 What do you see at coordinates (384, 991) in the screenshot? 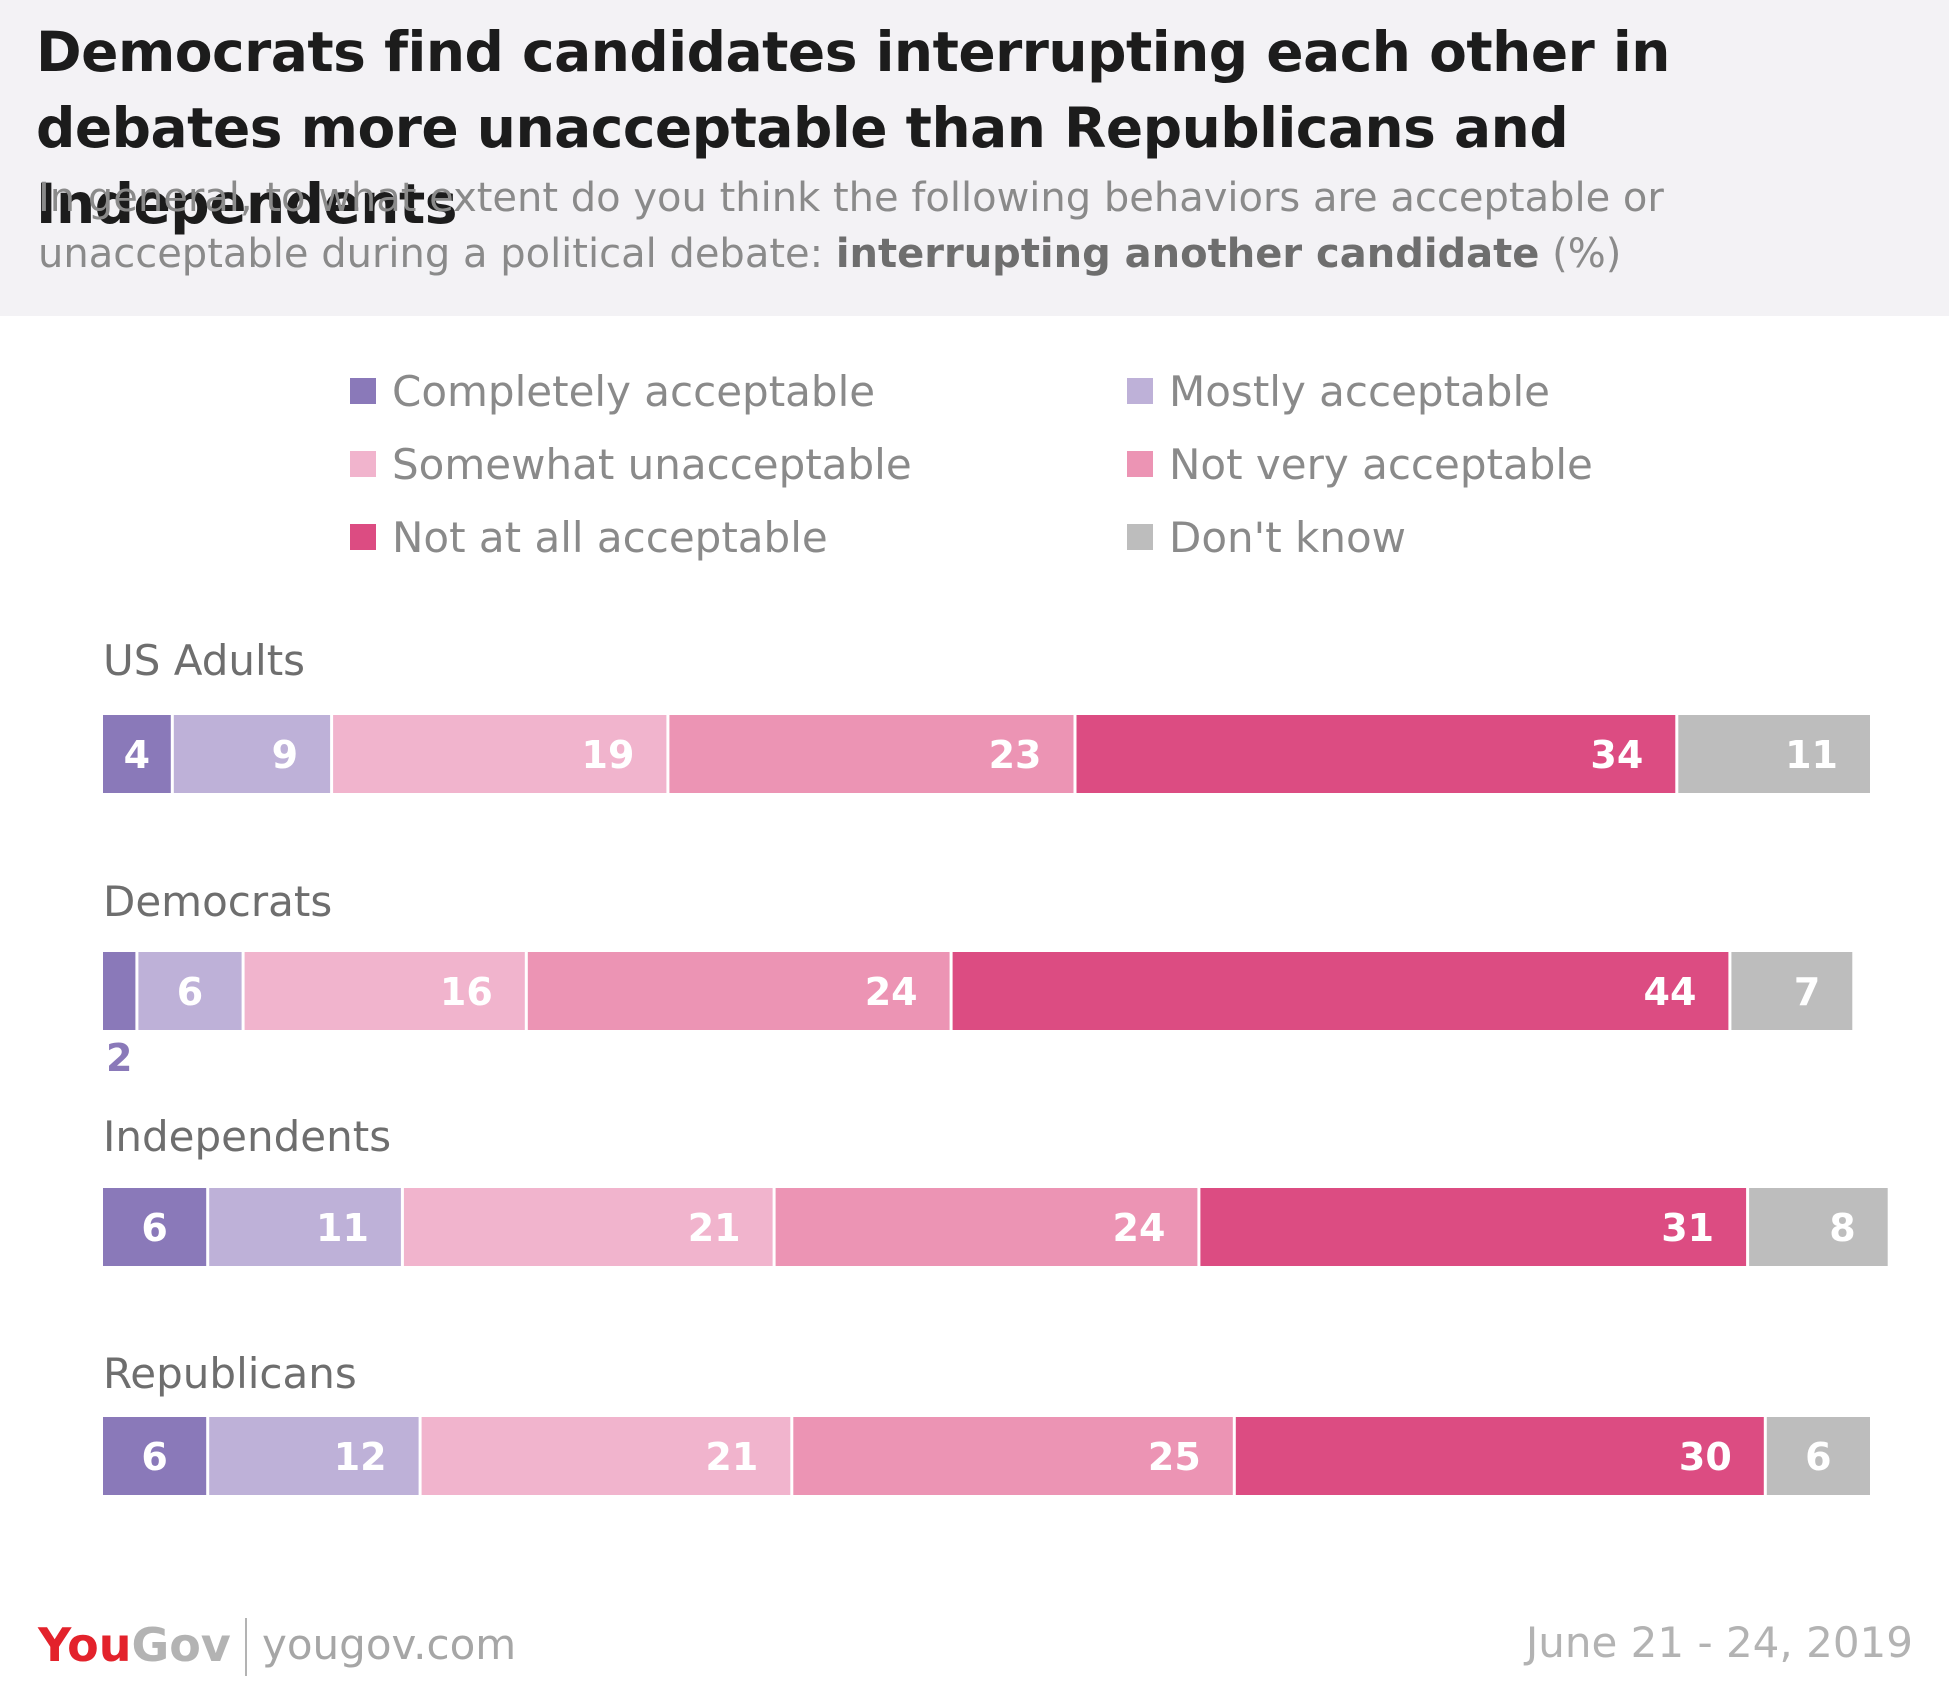
I see `bar-democrats-somewhat-unacceptable` at bounding box center [384, 991].